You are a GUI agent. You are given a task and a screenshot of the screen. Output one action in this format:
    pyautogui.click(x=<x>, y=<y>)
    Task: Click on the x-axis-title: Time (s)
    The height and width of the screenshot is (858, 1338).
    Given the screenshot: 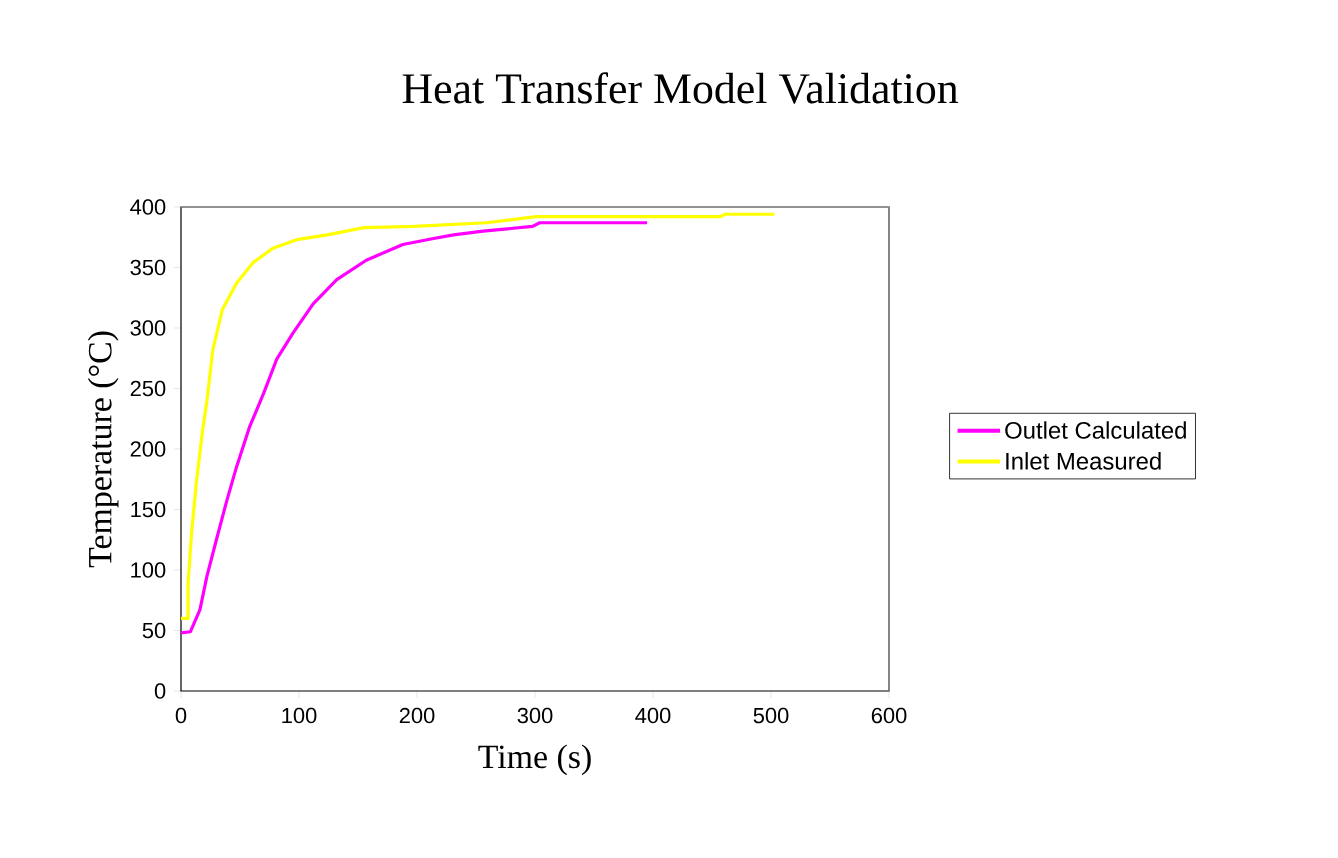 What is the action you would take?
    pyautogui.click(x=534, y=760)
    